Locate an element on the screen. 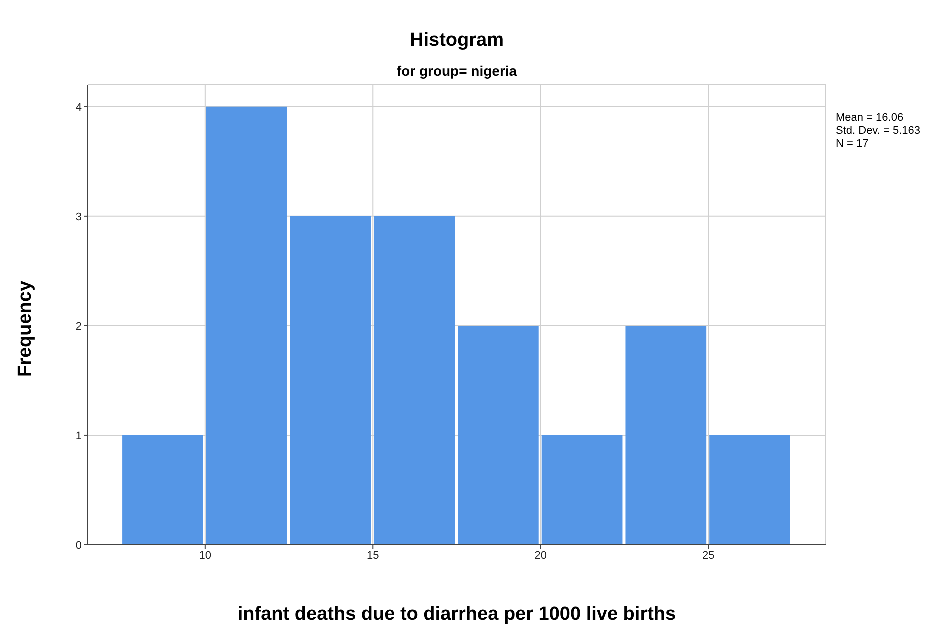 Image resolution: width=934 pixels, height=628 pixels. y-tick-label: 3 is located at coordinates (79, 217).